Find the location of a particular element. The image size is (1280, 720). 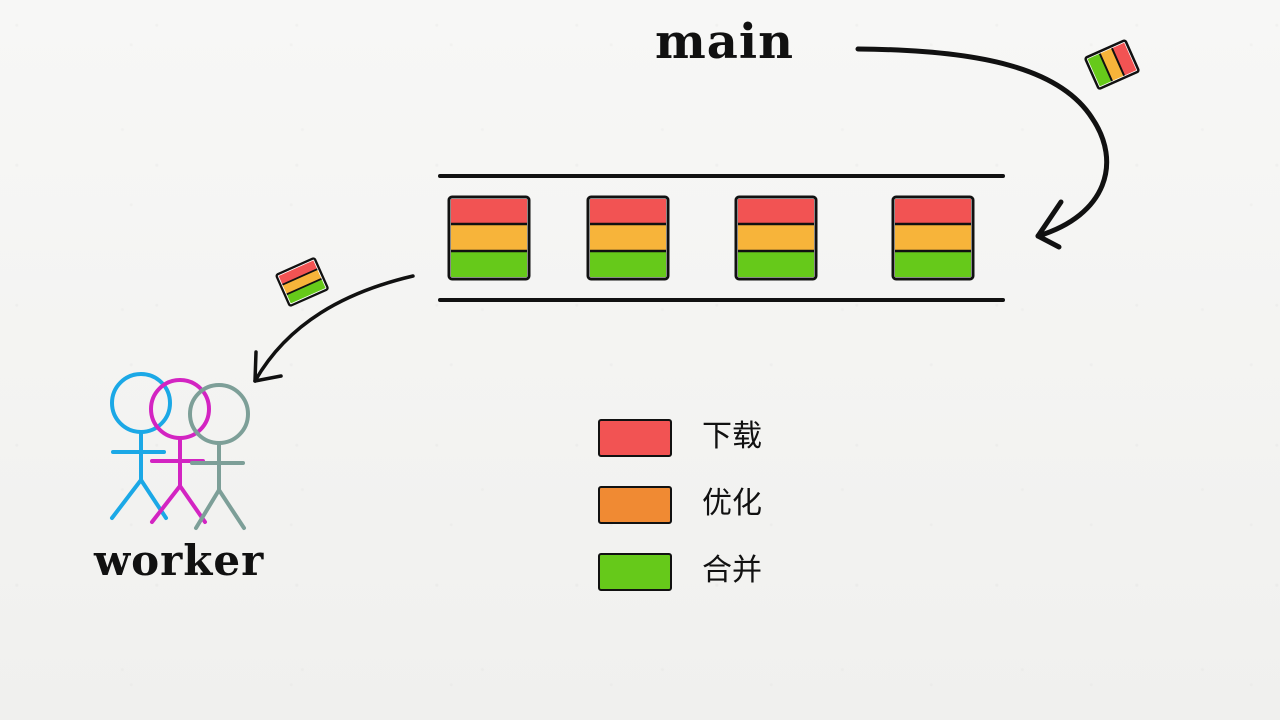

main-to-queue-arrow is located at coordinates (982, 148).